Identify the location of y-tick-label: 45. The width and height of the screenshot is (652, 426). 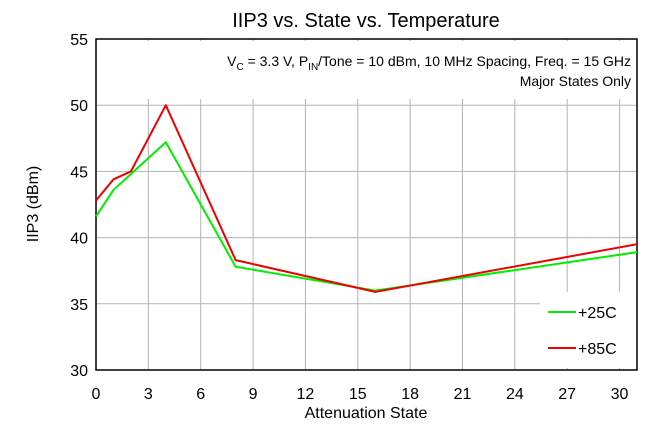
(79, 172).